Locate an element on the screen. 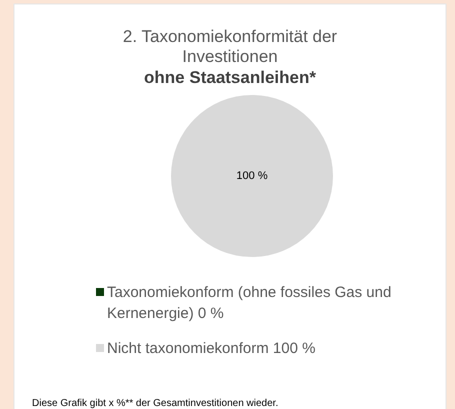 This screenshot has height=409, width=455. text: Diese Grafik gibt x %** der Gesamtinvestitionen wieder. is located at coordinates (155, 403).